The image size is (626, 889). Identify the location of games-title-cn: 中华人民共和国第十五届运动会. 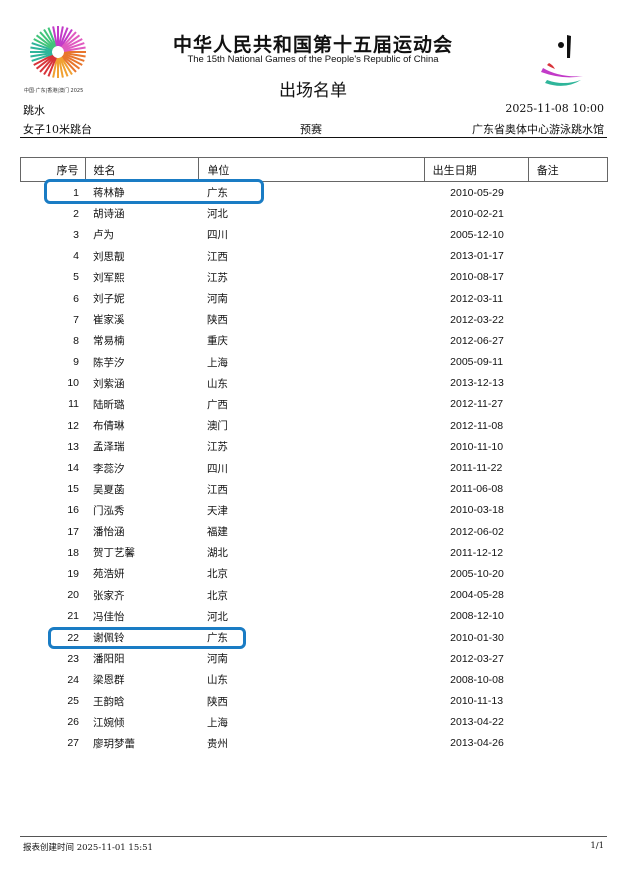
(312, 45).